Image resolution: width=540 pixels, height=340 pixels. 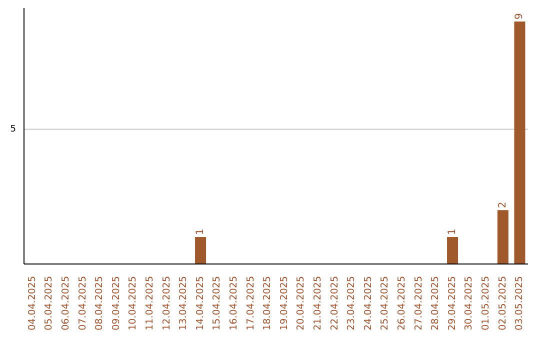 What do you see at coordinates (469, 303) in the screenshot?
I see `x-tick-label: 30.04.2025` at bounding box center [469, 303].